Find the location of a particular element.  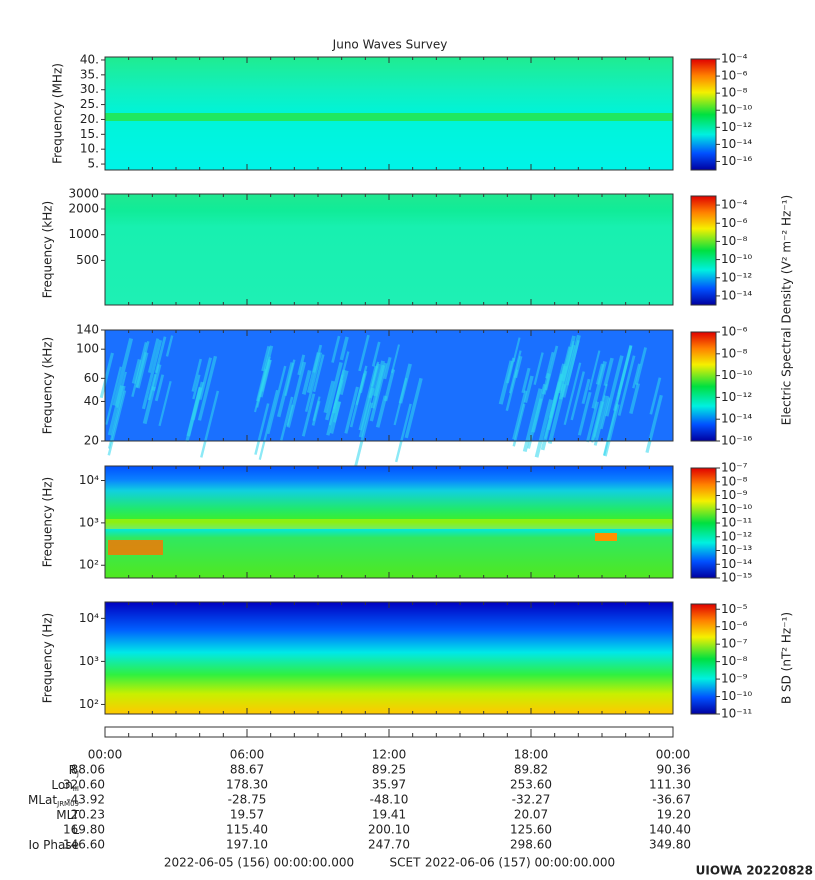

y-tick-label: 100 is located at coordinates (87, 349).